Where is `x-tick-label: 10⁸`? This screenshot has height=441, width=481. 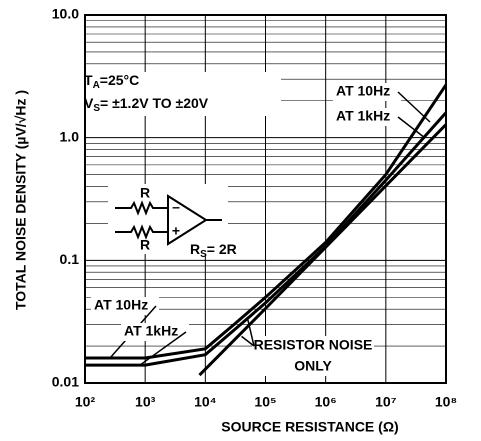 x-tick-label: 10⁸ is located at coordinates (446, 402).